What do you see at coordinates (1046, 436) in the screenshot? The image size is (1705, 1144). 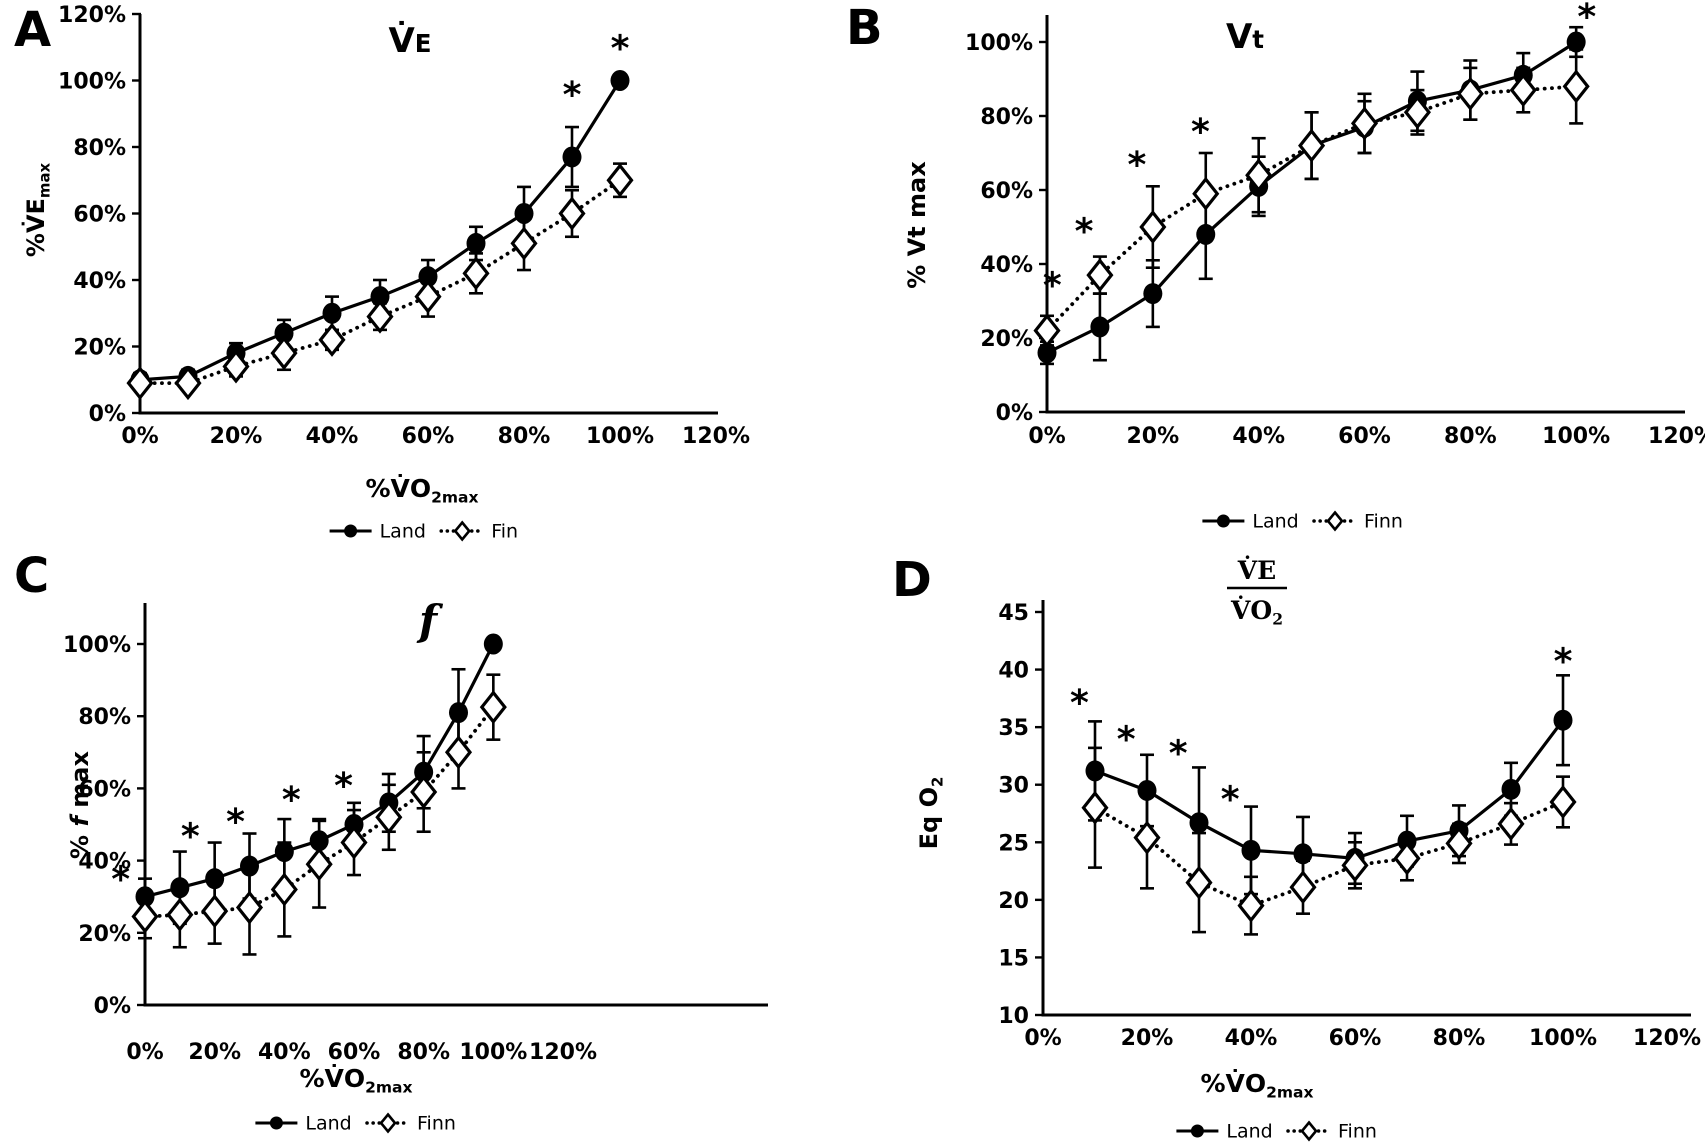 I see `x-tick-label: 0%` at bounding box center [1046, 436].